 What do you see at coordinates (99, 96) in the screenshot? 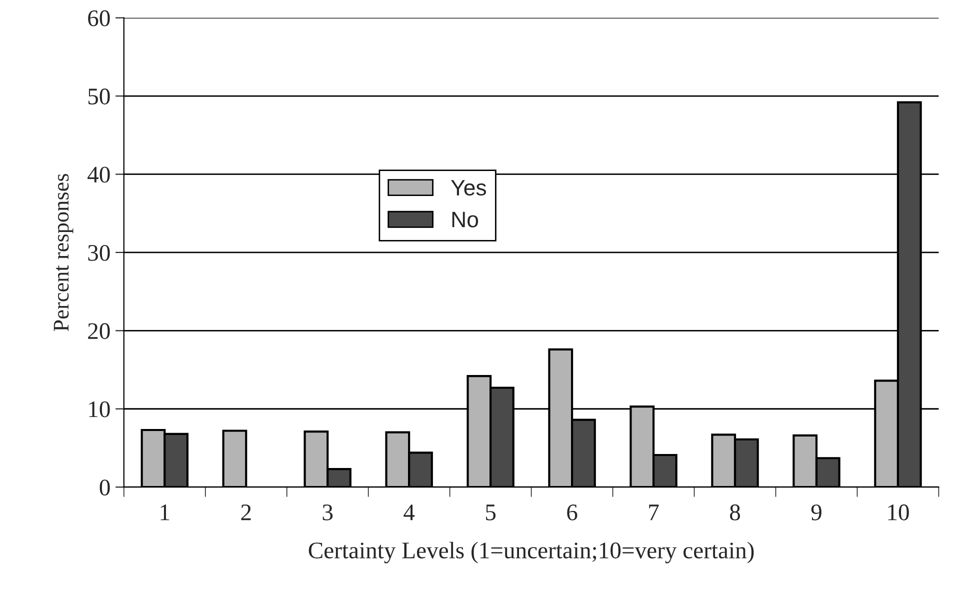
I see `y-tick-label: 50` at bounding box center [99, 96].